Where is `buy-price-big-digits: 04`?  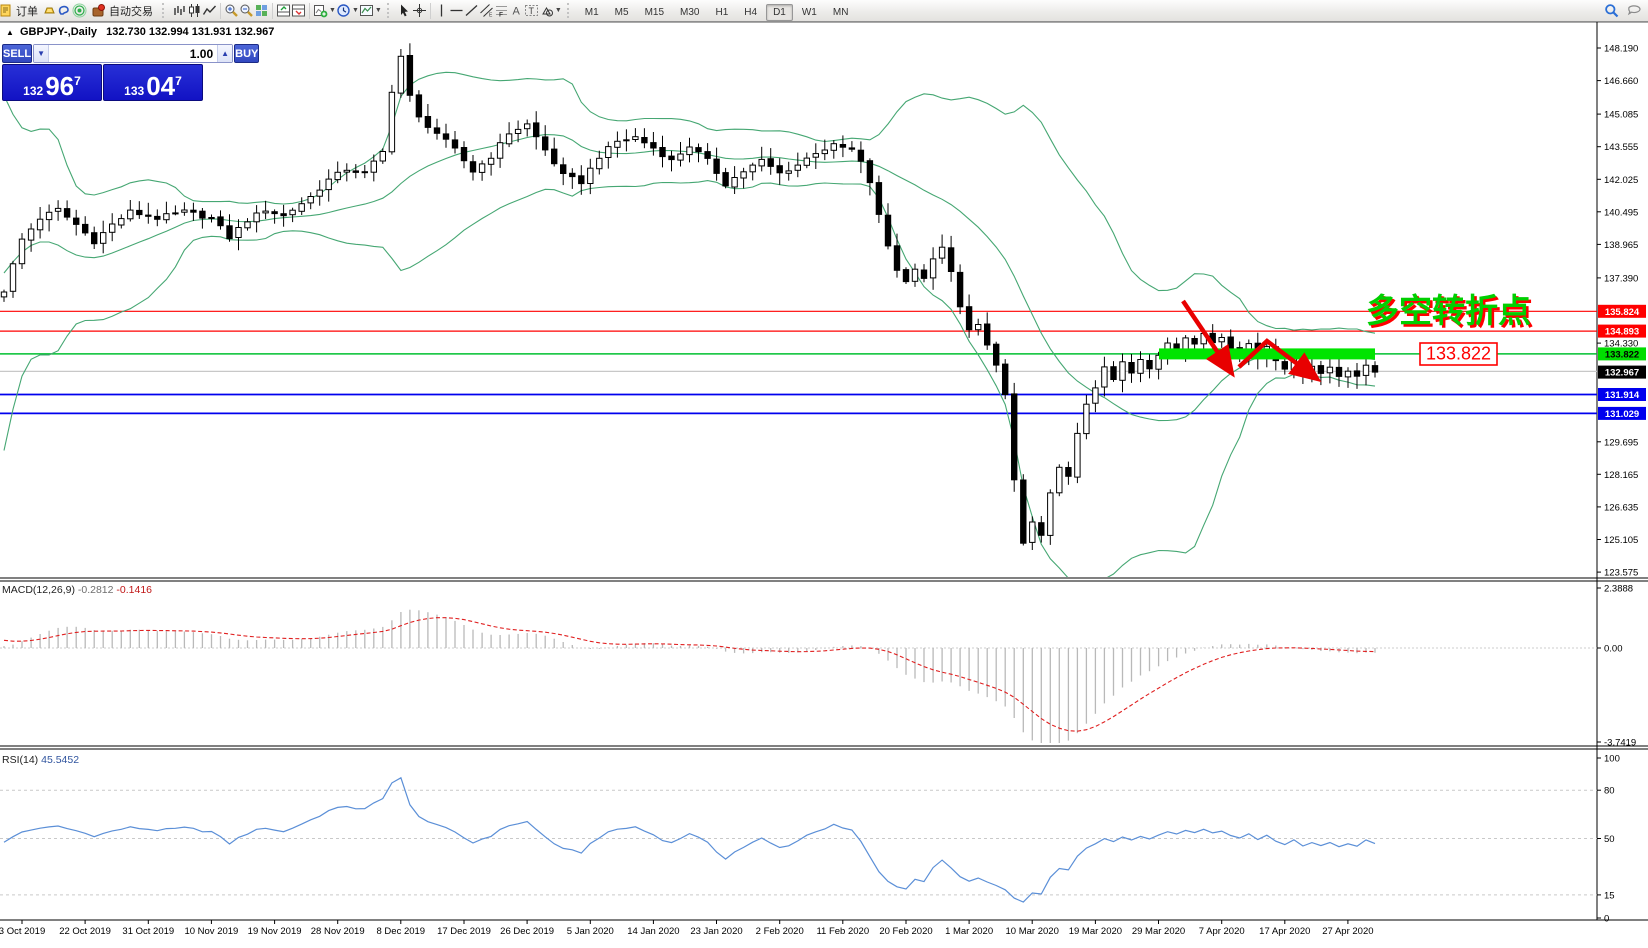
buy-price-big-digits: 04 is located at coordinates (161, 85).